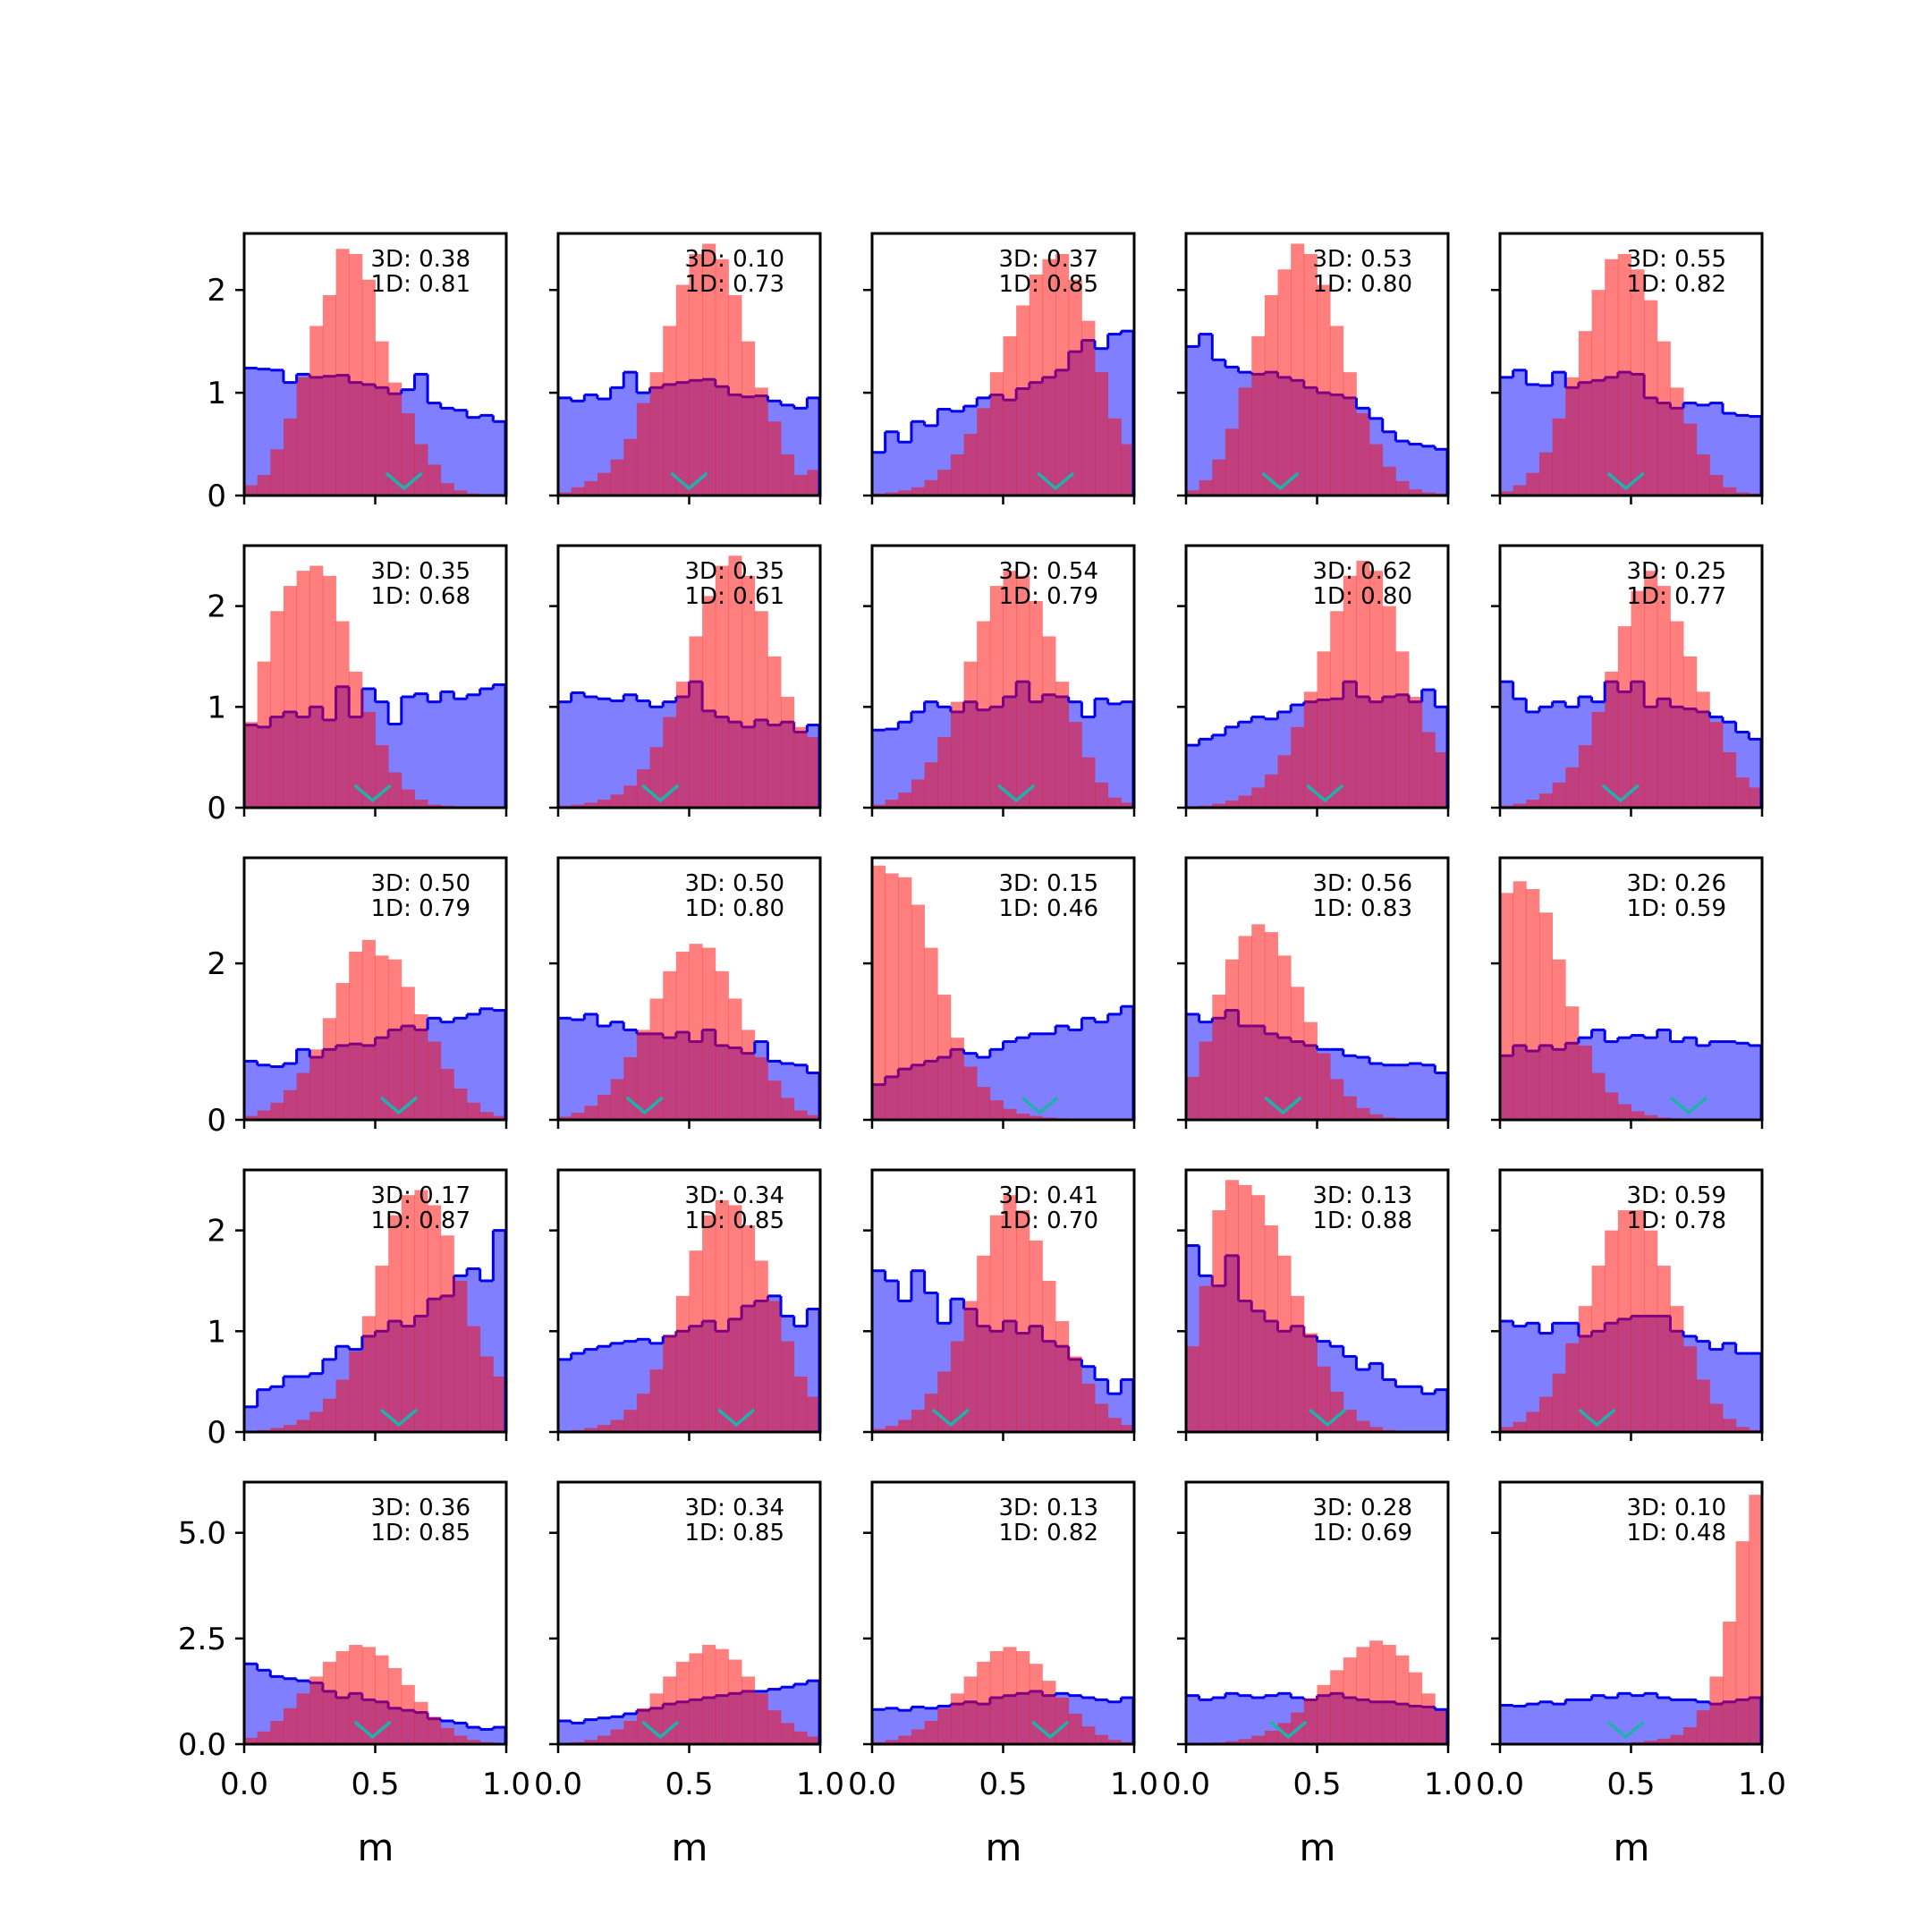 This screenshot has height=1932, width=1932. What do you see at coordinates (420, 596) in the screenshot?
I see `score-1d-label: 1D: 0.68` at bounding box center [420, 596].